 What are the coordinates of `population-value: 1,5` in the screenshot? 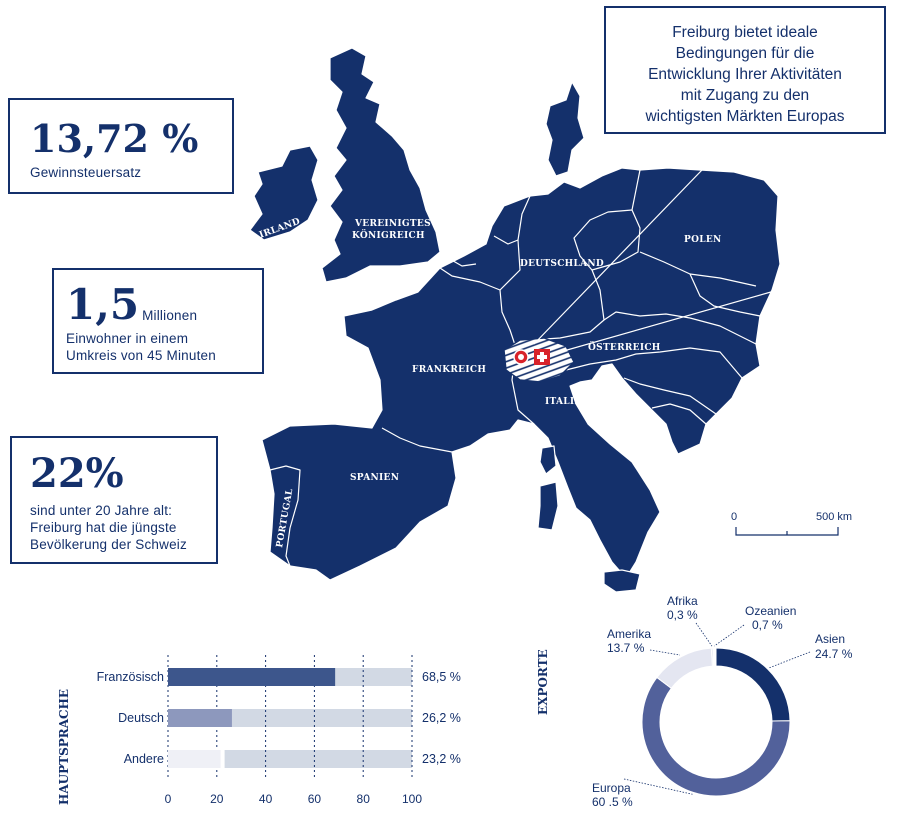 It's located at (103, 304).